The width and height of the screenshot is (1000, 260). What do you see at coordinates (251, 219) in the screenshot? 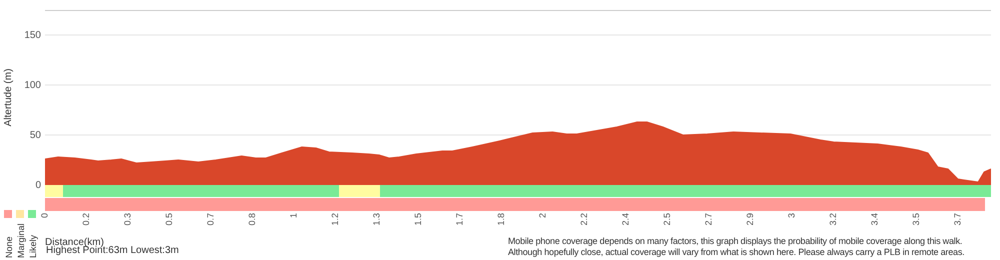
I see `x-tick-label: 0.8` at bounding box center [251, 219].